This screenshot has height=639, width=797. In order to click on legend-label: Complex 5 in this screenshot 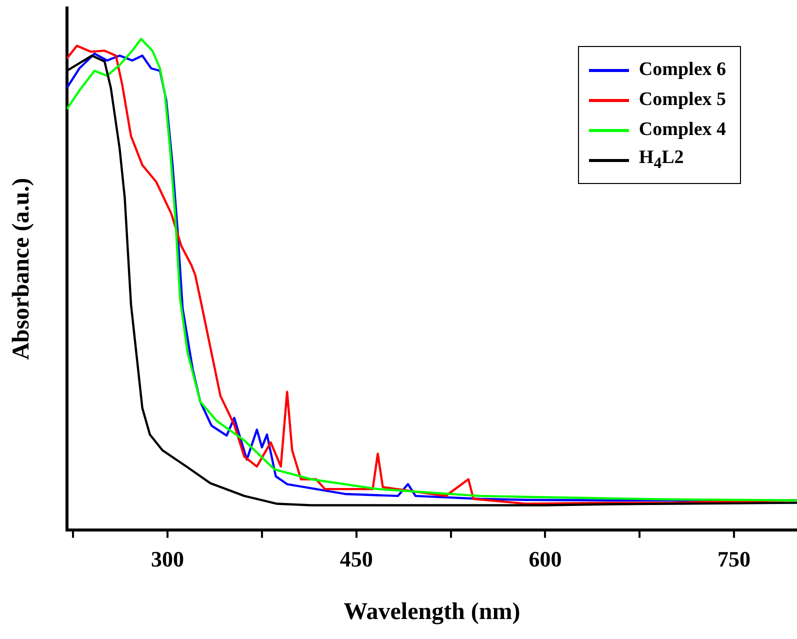, I will do `click(682, 100)`.